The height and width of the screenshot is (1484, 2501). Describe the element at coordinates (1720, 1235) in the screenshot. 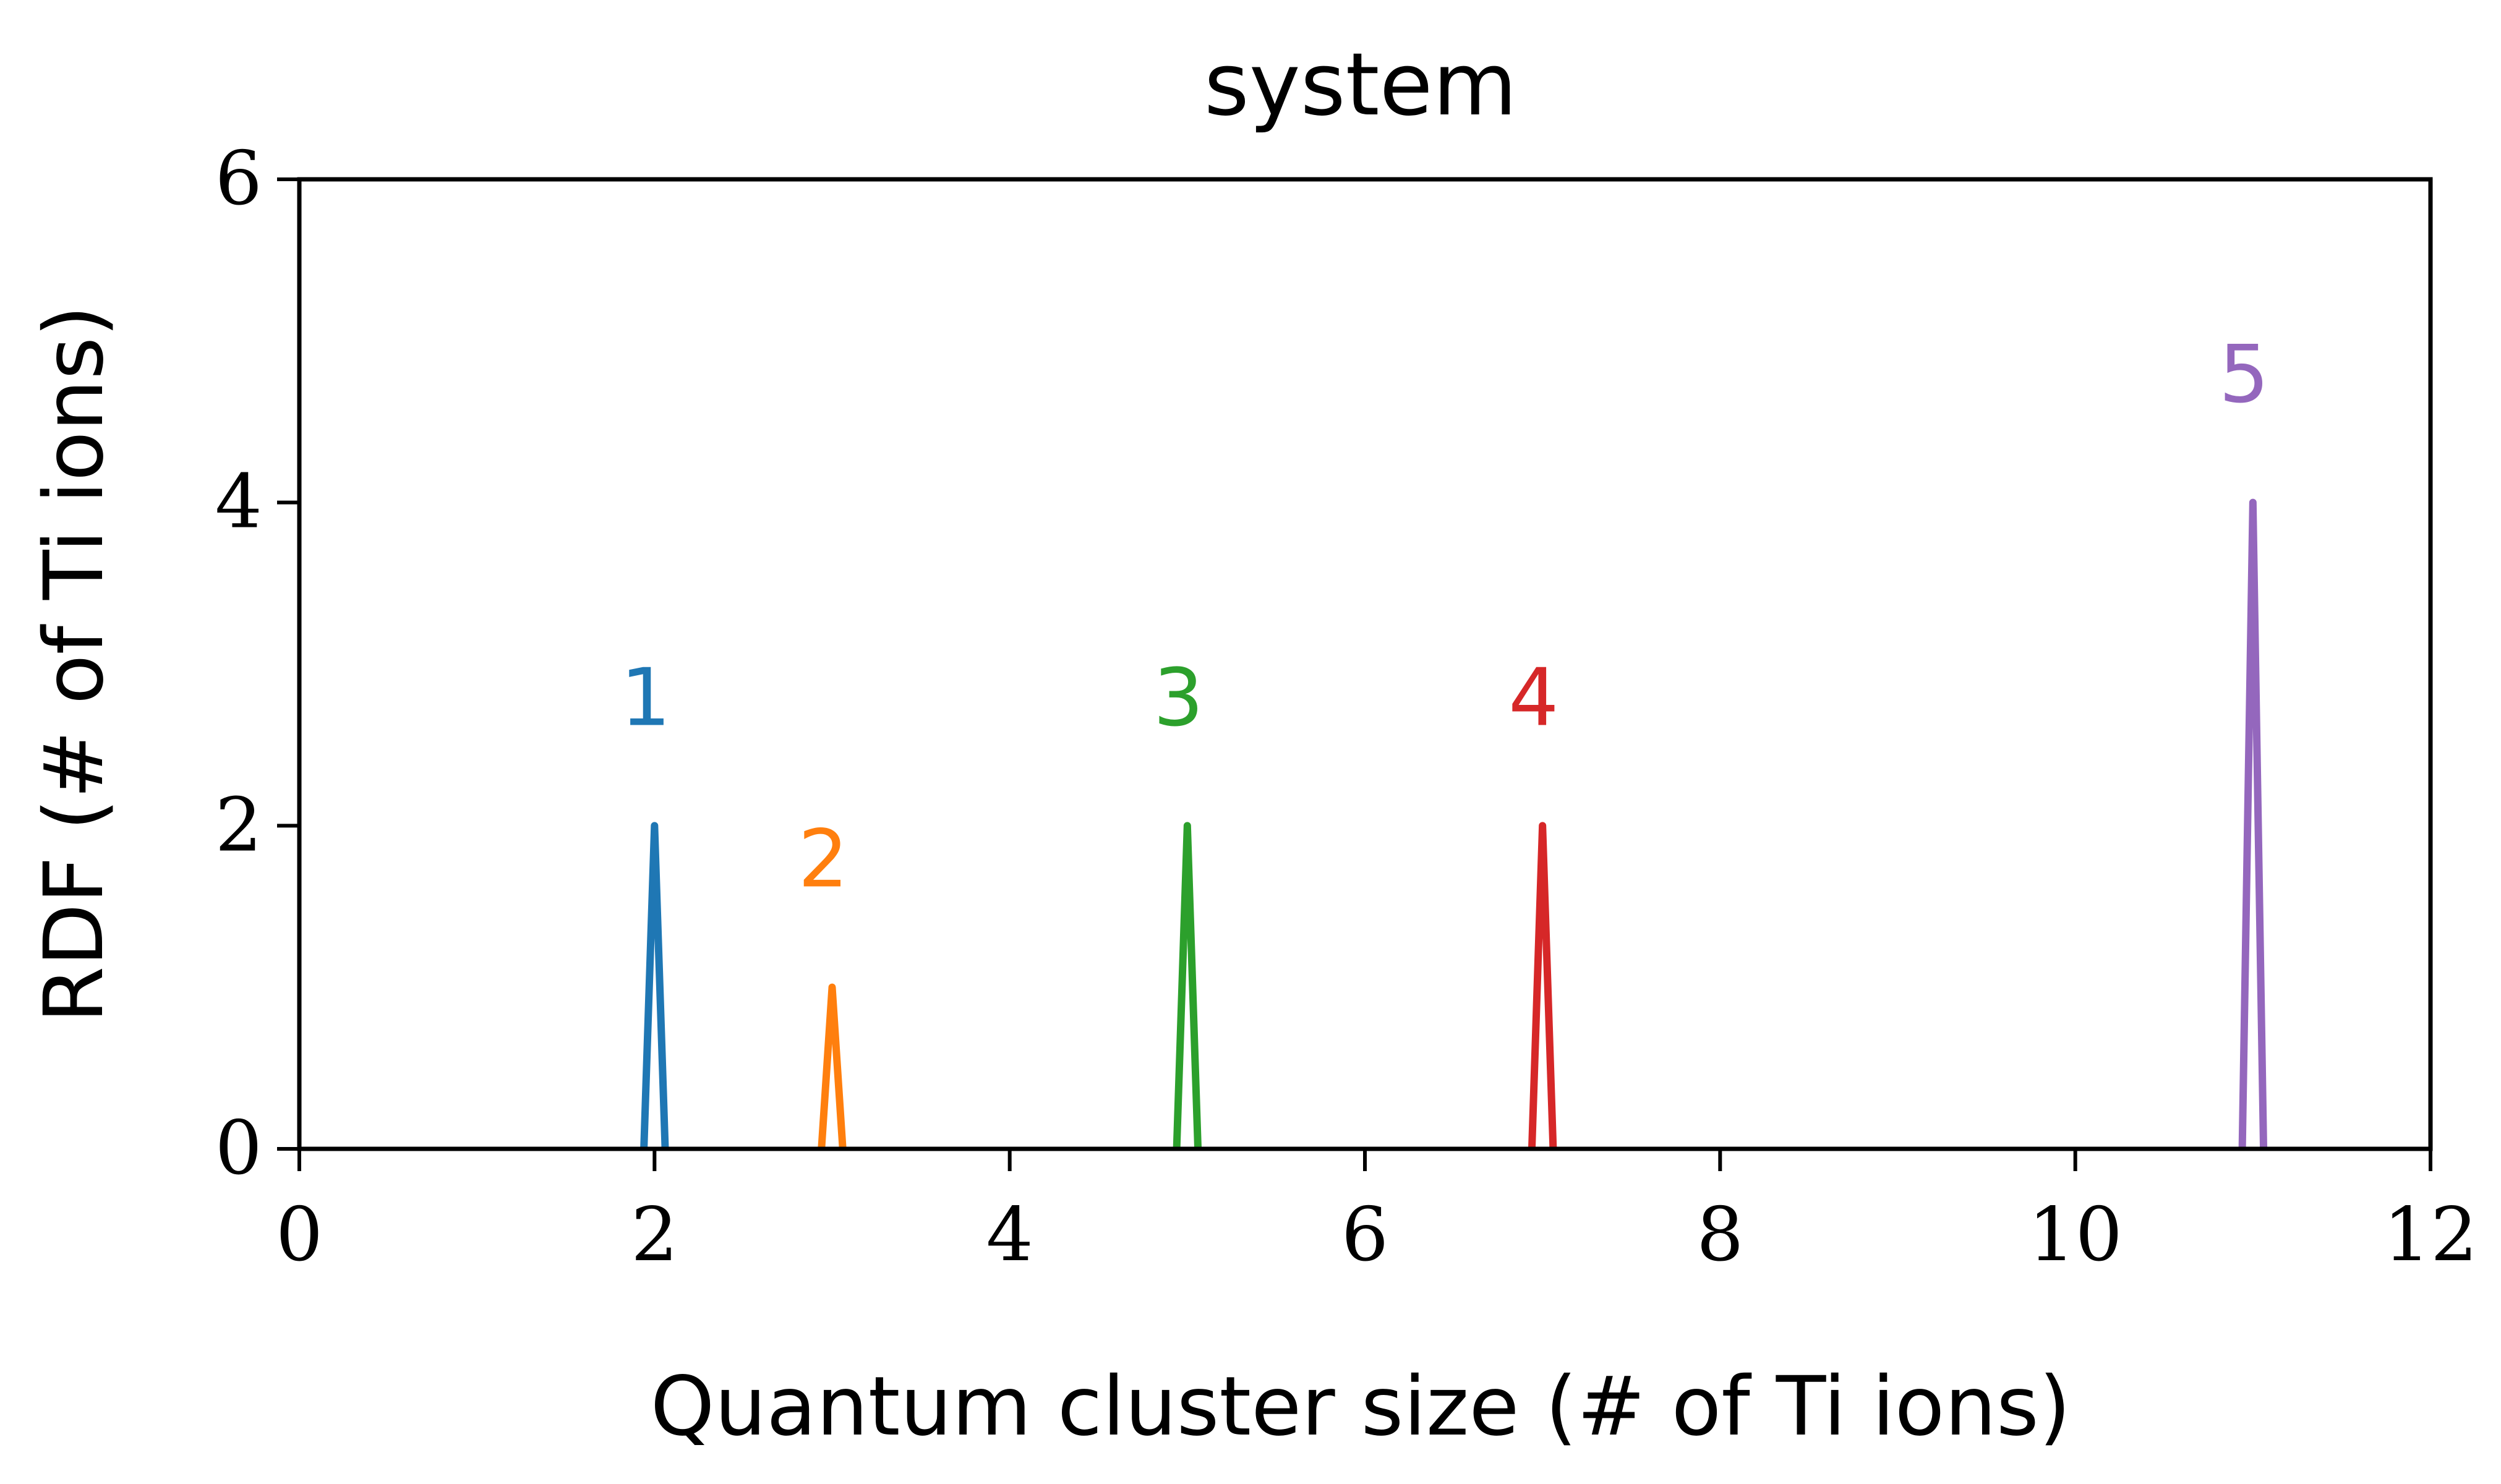

I see `x-tick-label-4: 8` at that location.